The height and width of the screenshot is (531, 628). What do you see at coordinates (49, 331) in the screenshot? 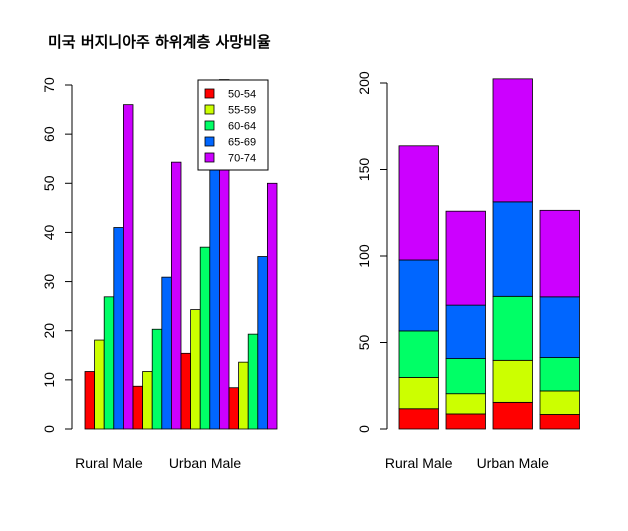
I see `y-tick-label: 20` at bounding box center [49, 331].